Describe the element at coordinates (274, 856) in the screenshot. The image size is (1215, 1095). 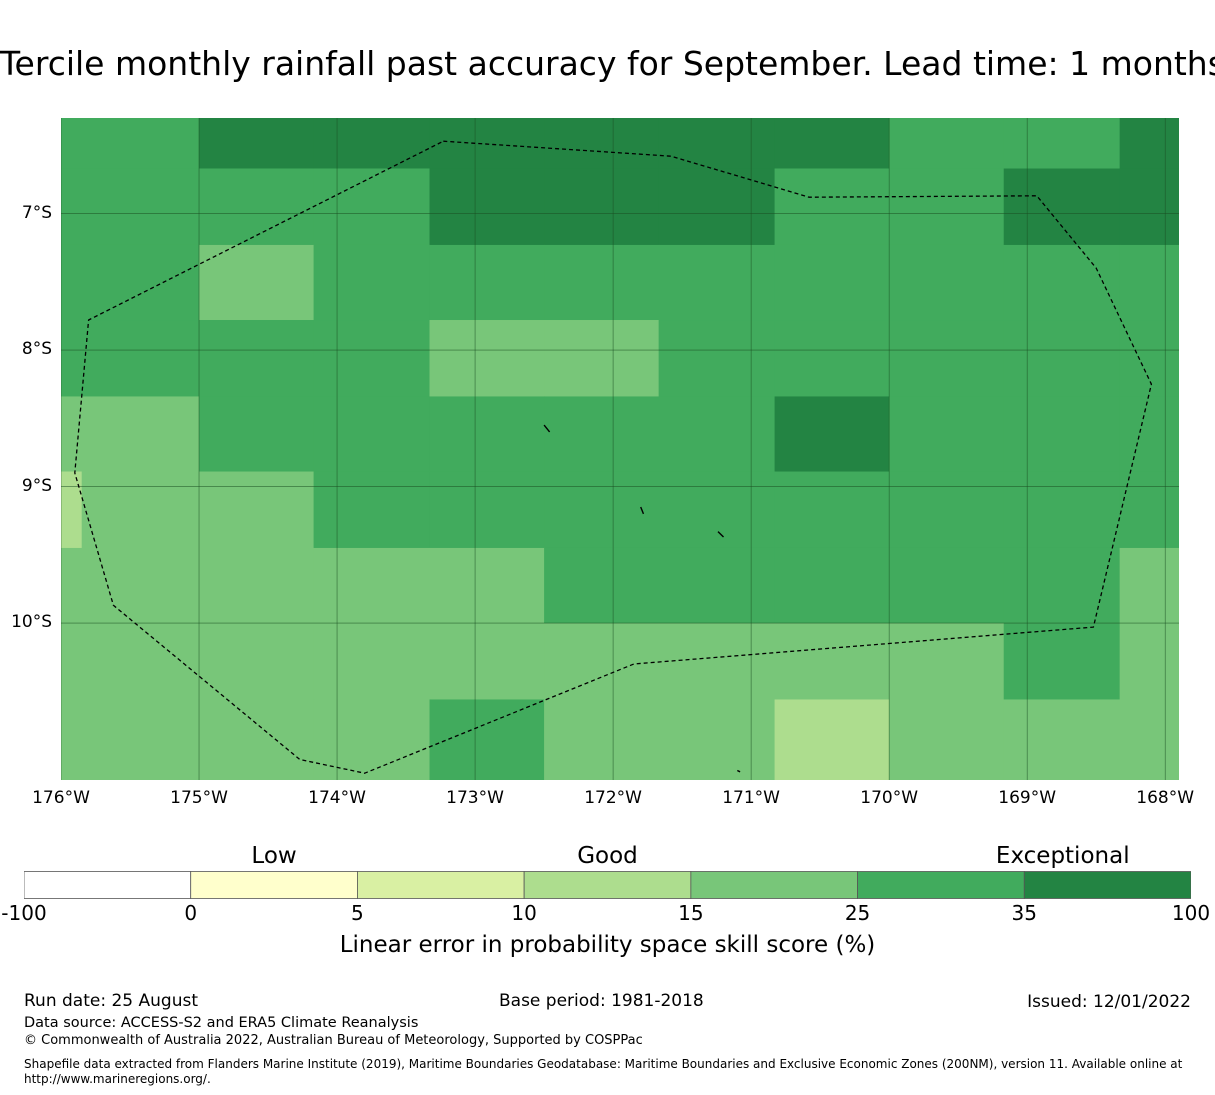
I see `colorbar-category-label: Low` at that location.